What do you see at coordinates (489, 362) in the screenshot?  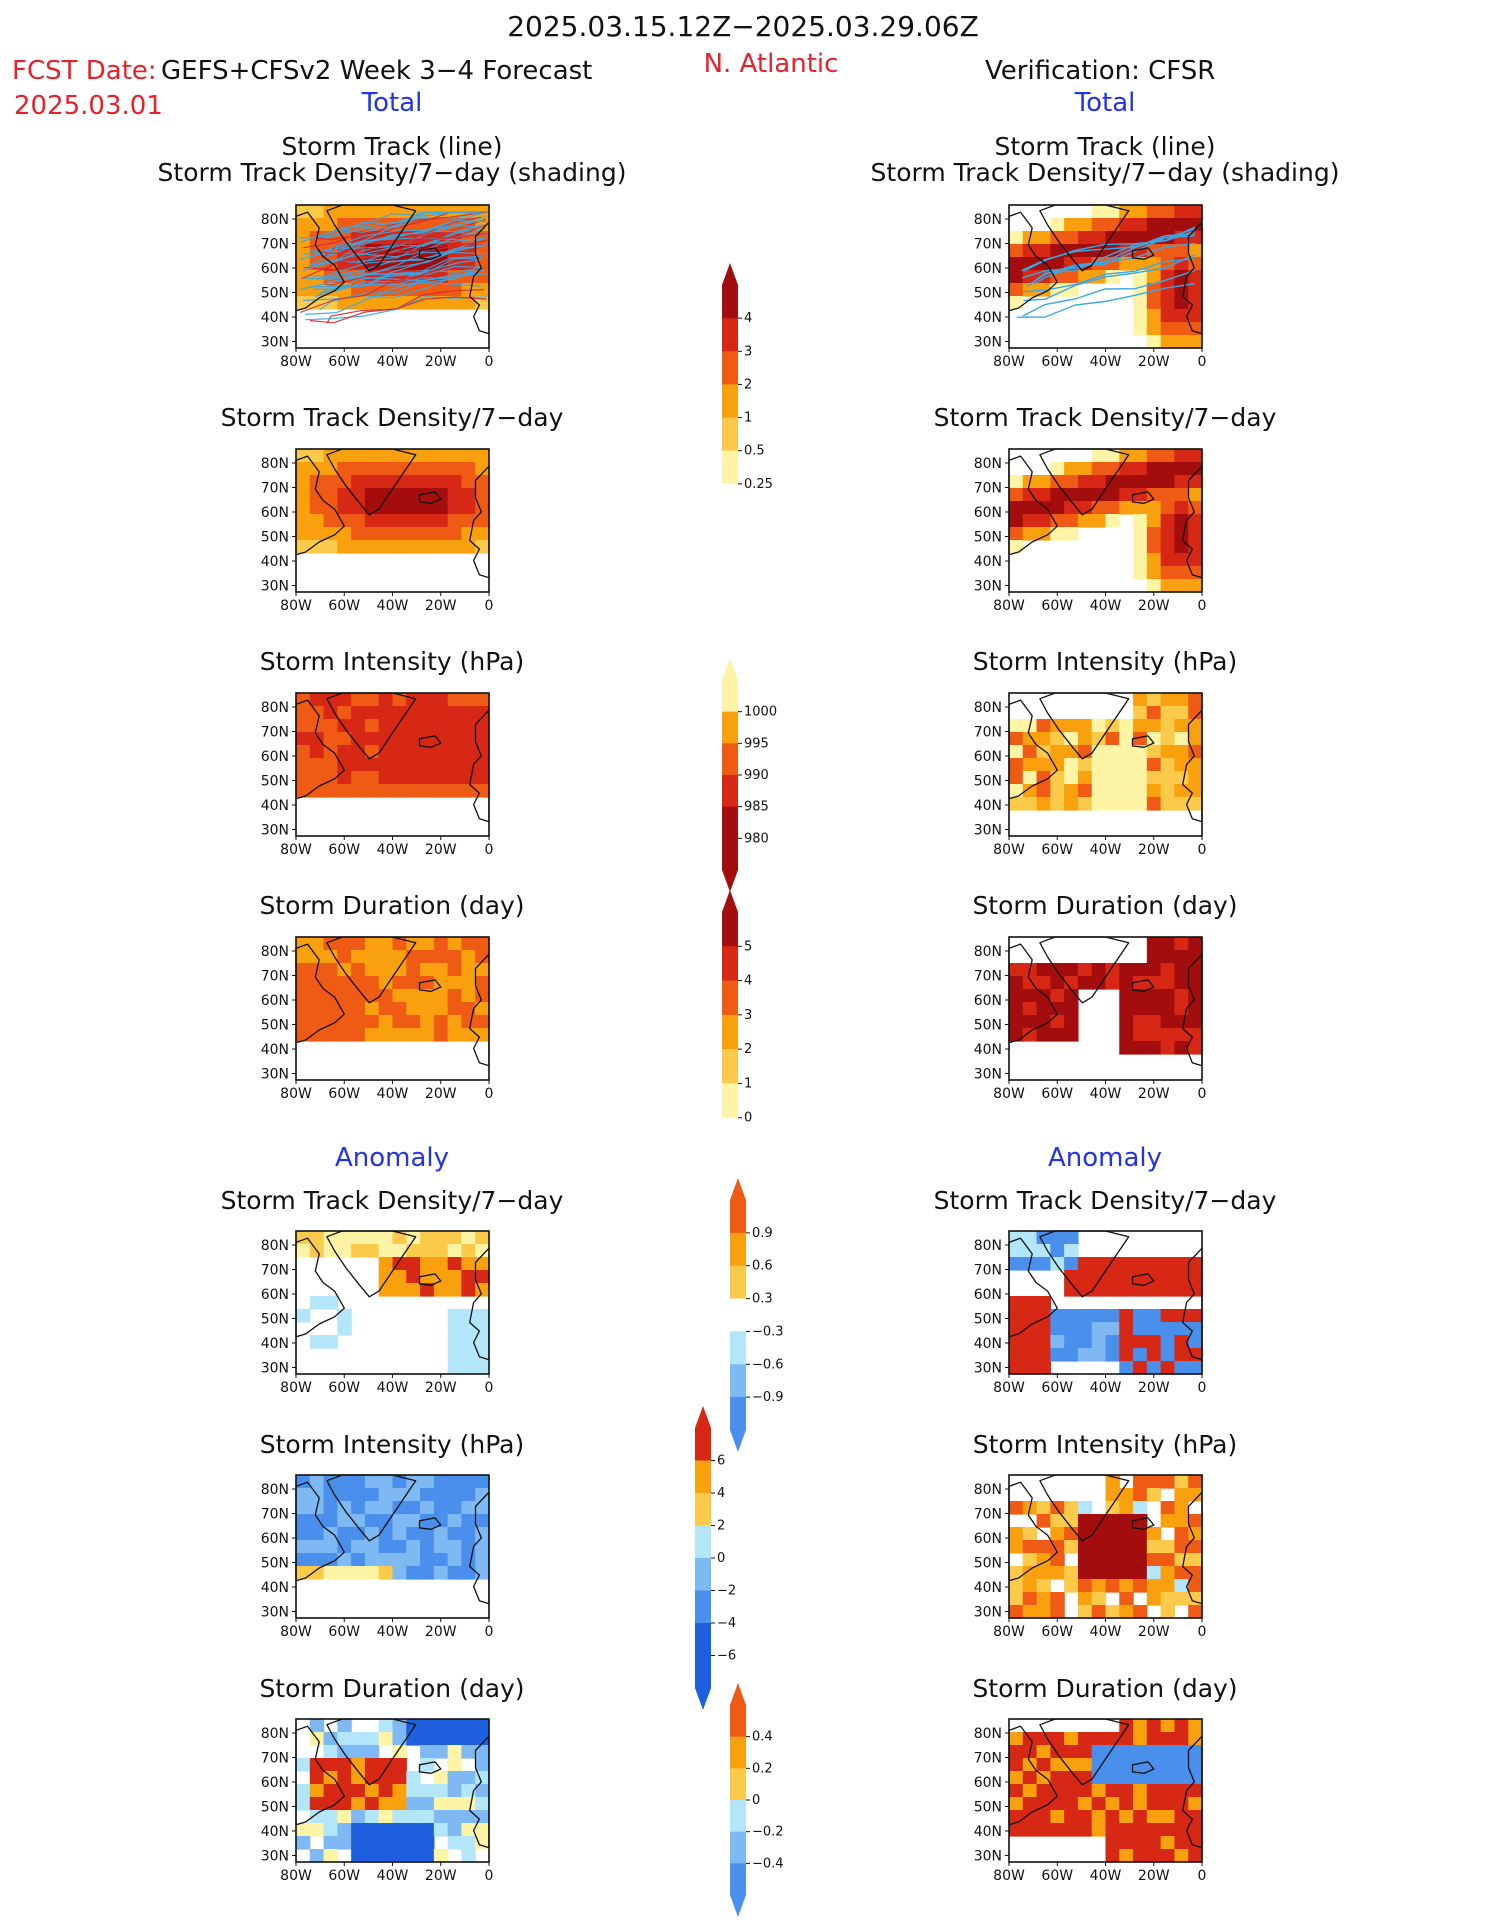 I see `lon-tick-label: 0` at bounding box center [489, 362].